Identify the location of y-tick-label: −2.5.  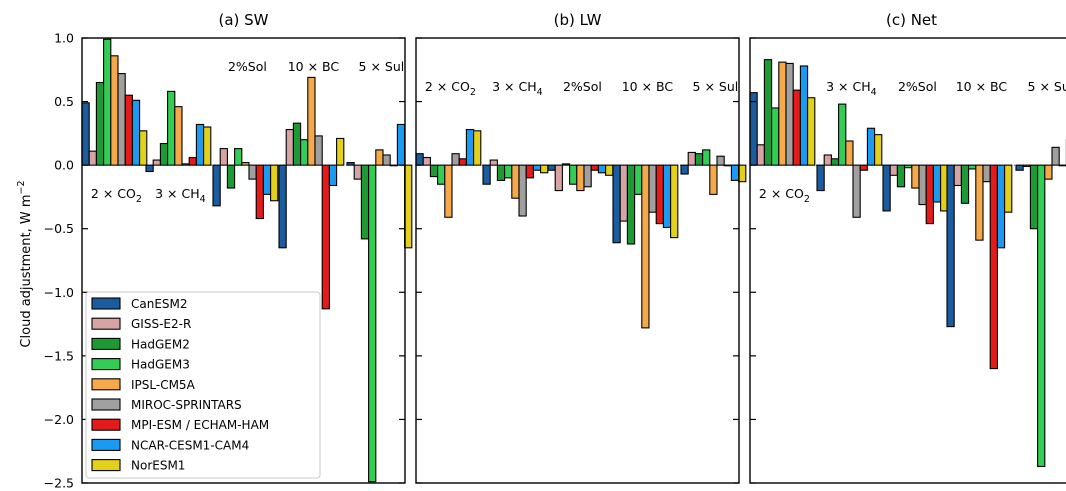
(59, 483).